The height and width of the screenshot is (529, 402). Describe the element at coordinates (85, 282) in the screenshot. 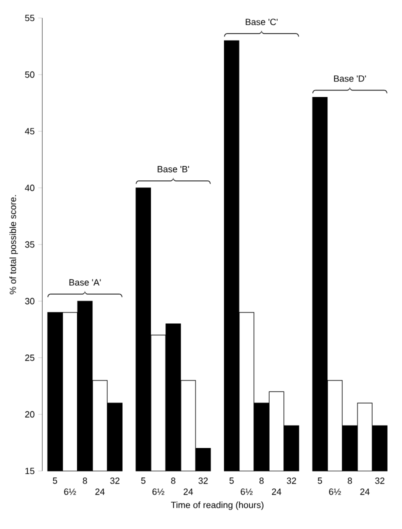

I see `annotation: Base 'A'` at that location.